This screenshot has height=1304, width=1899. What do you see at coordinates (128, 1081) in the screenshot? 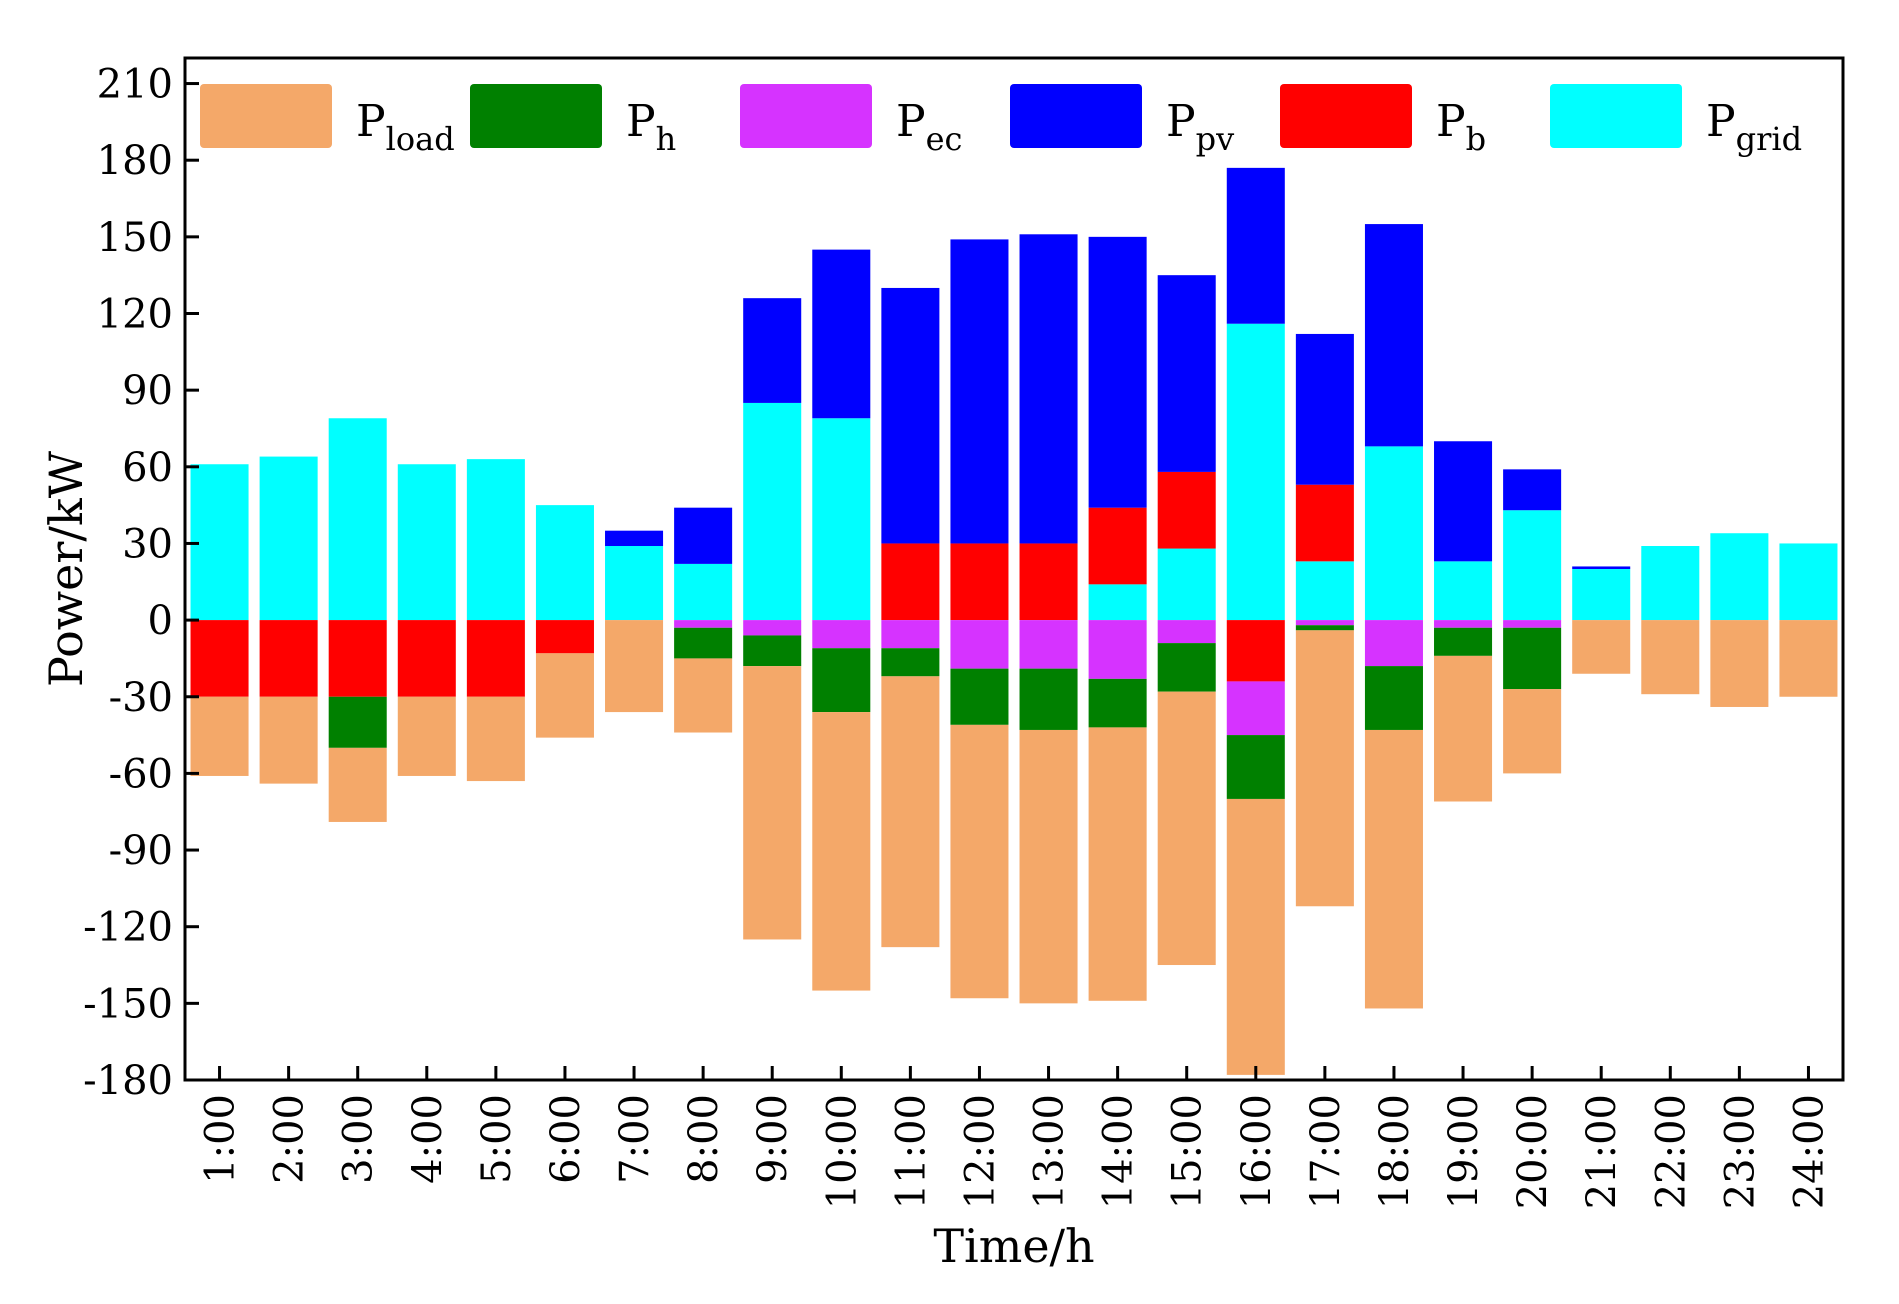
I see `y-tick-label: -180` at bounding box center [128, 1081].